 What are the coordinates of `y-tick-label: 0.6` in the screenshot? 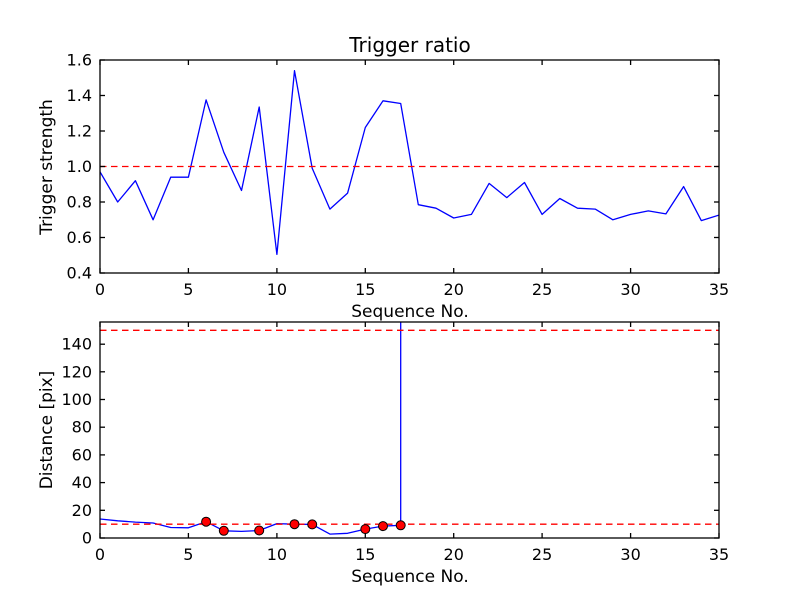 It's located at (79, 237).